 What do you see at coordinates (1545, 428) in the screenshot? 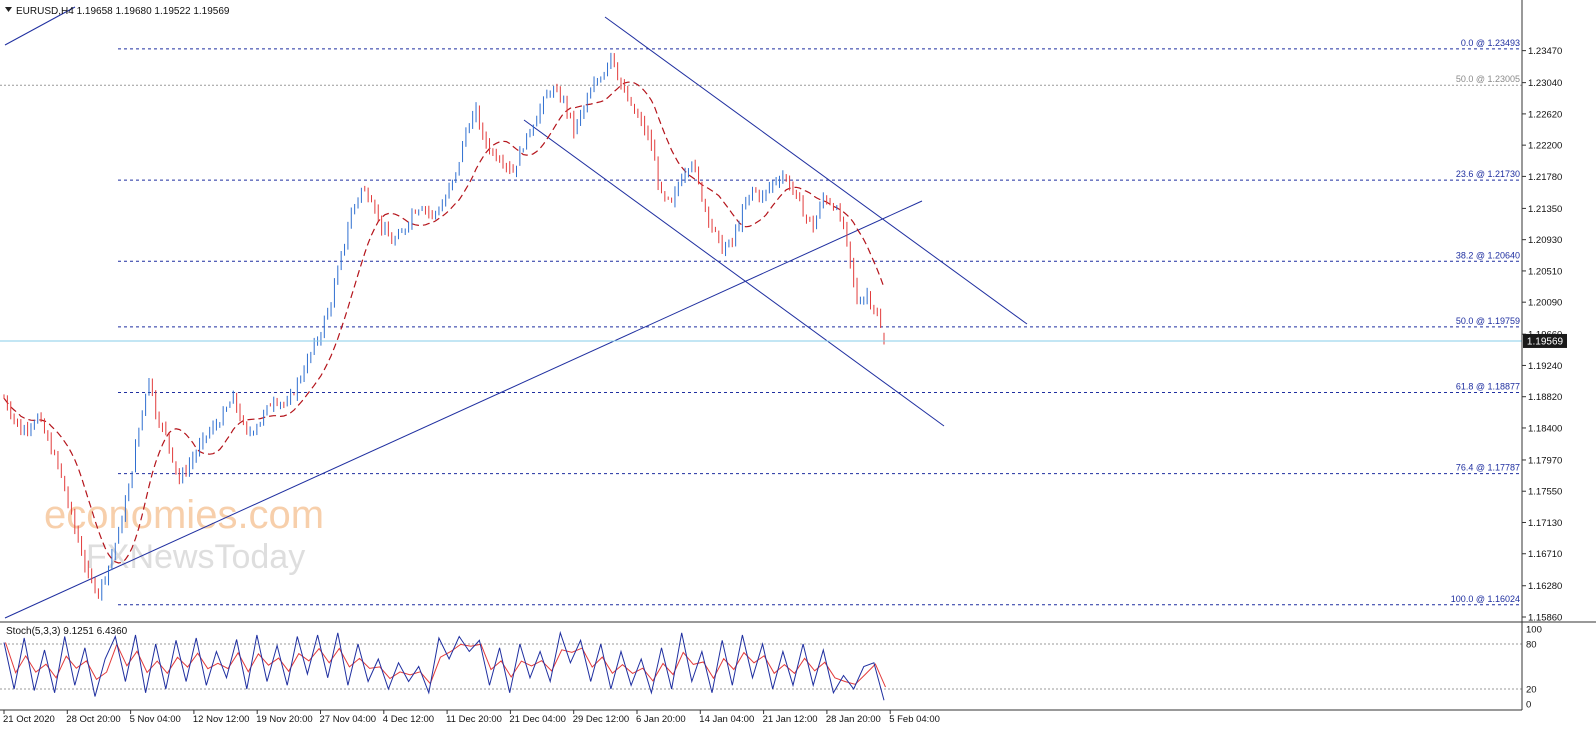
I see `price-tick-label: 1.18400` at bounding box center [1545, 428].